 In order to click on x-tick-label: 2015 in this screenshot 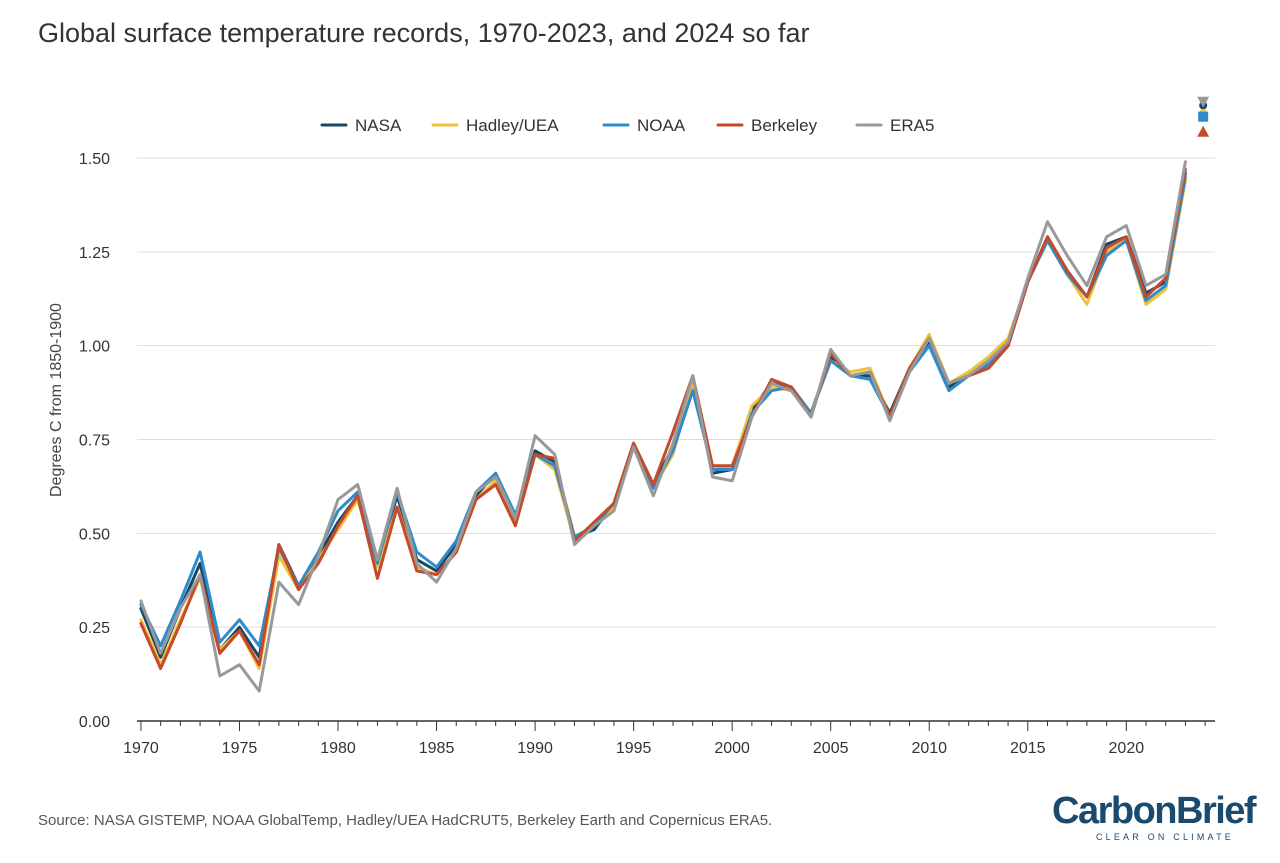, I will do `click(1028, 748)`.